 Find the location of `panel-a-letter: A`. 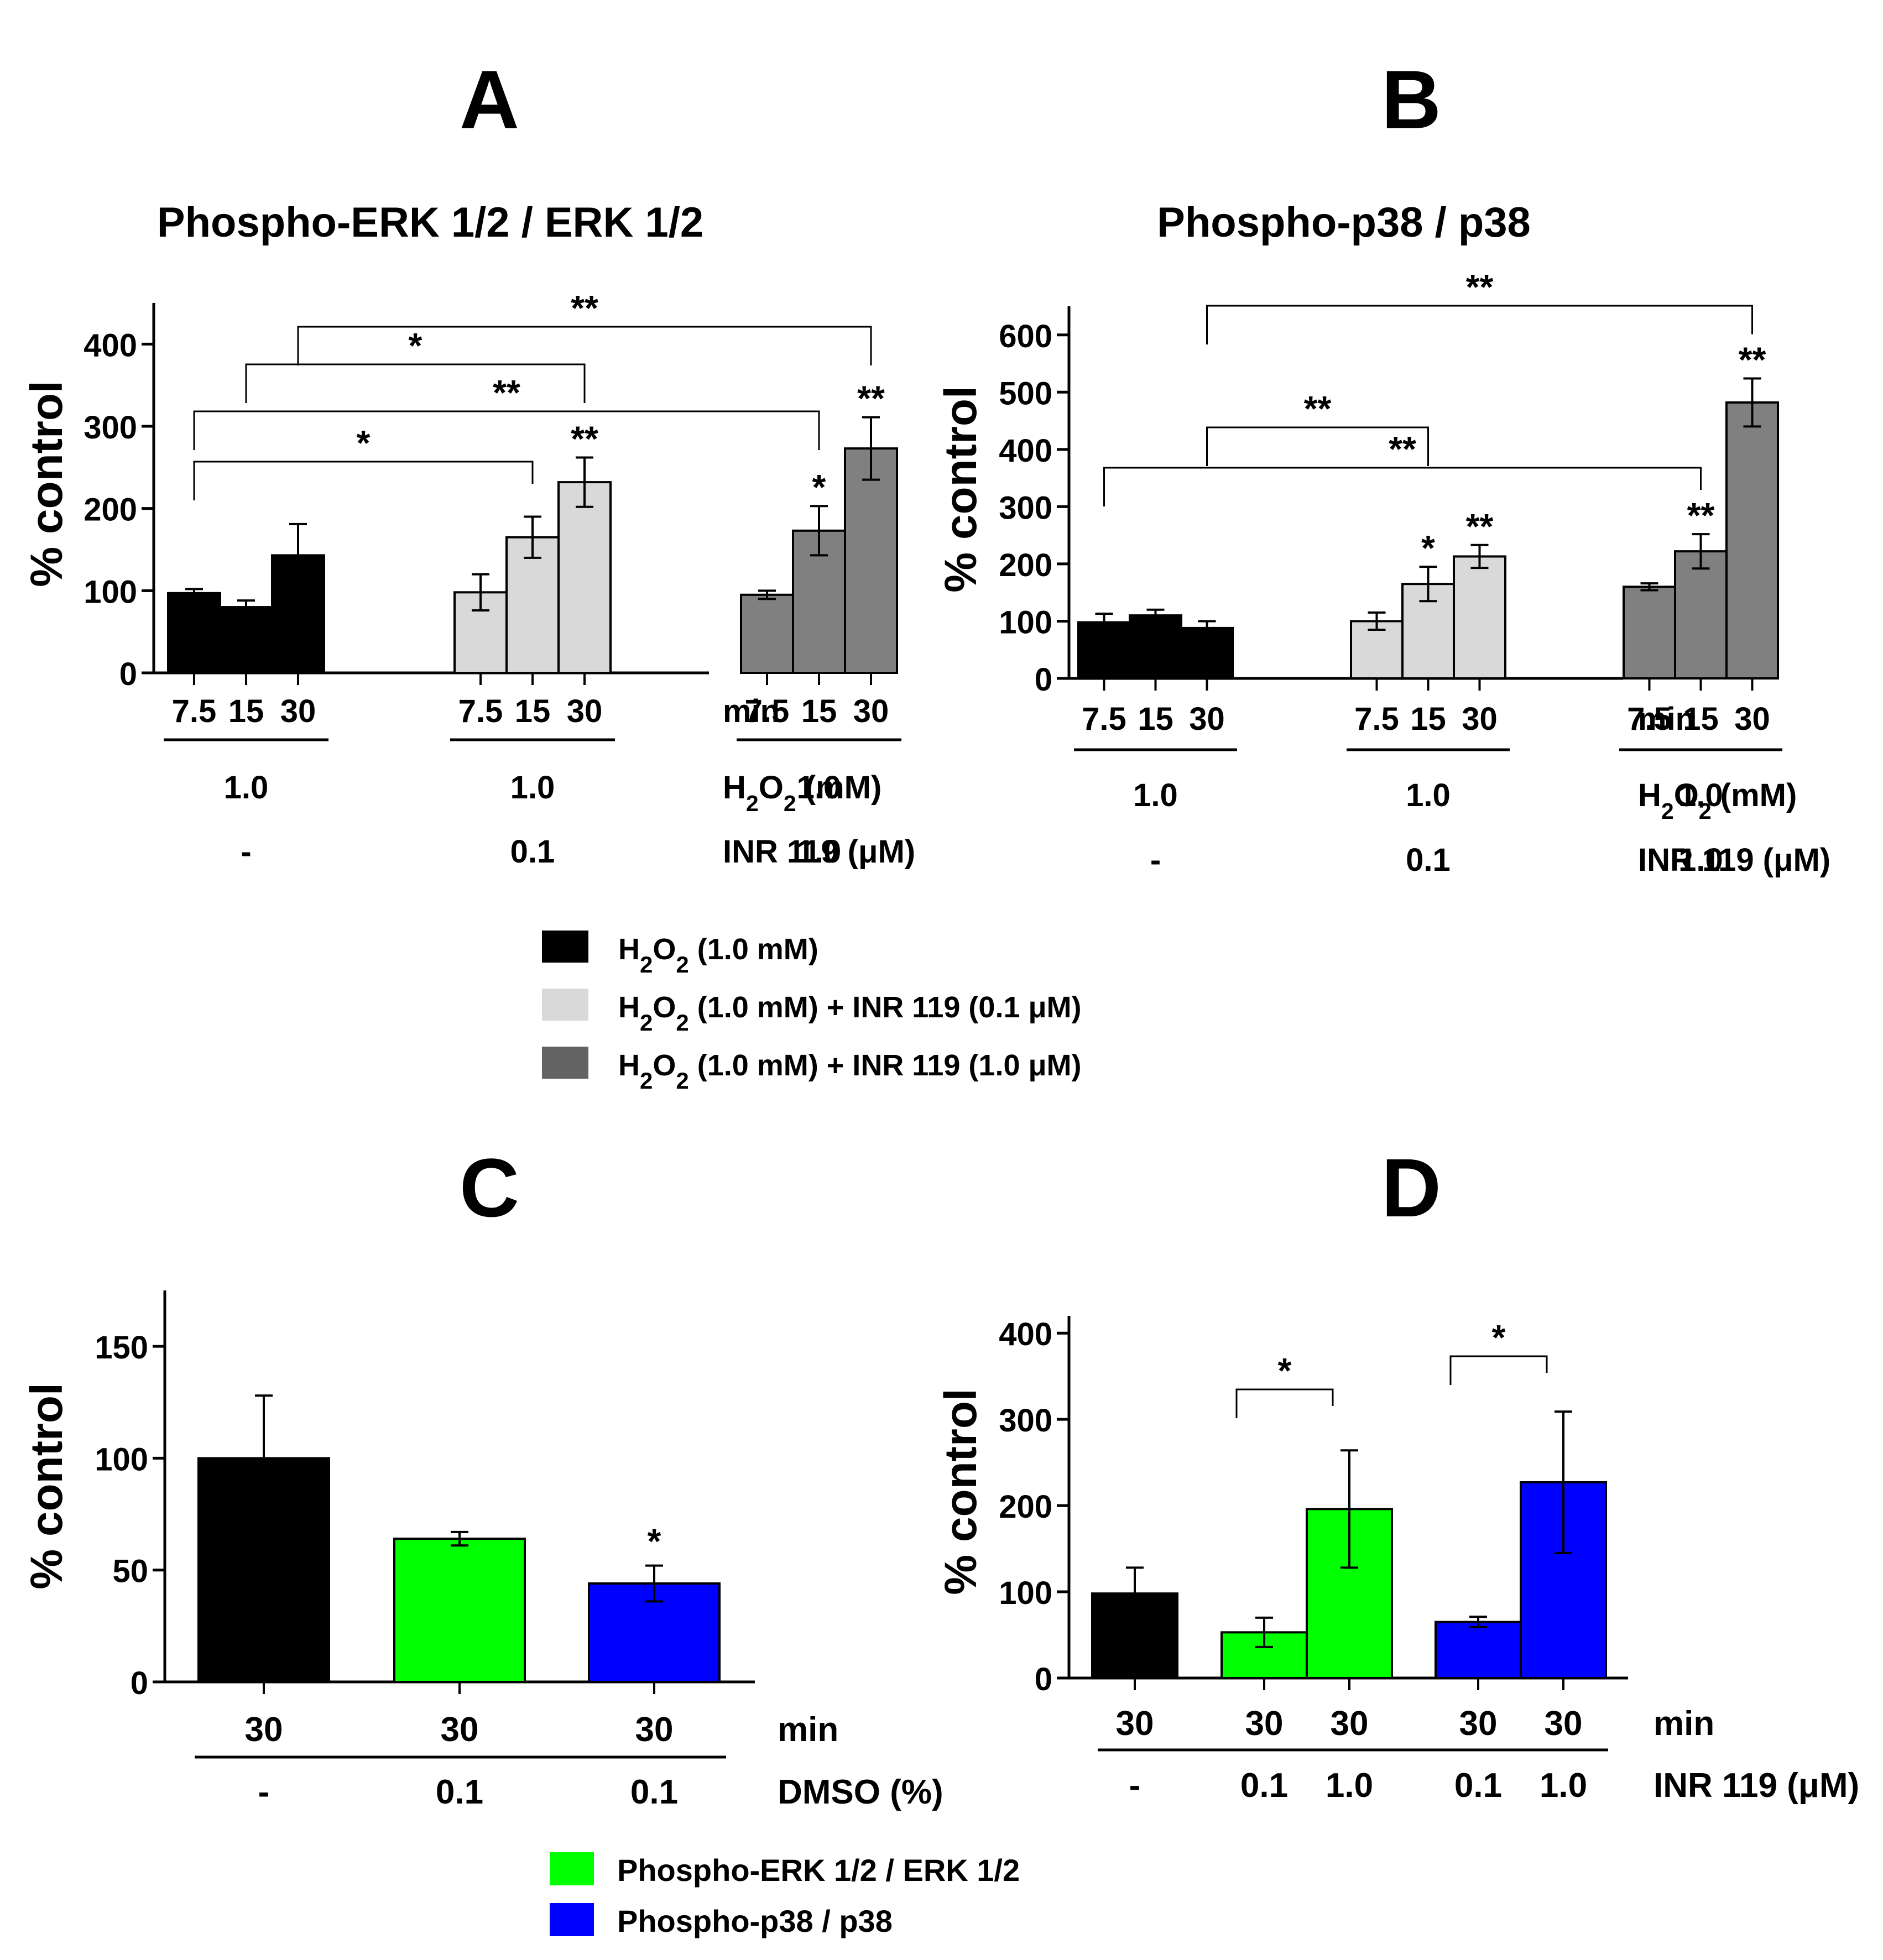

panel-a-letter: A is located at coordinates (489, 99).